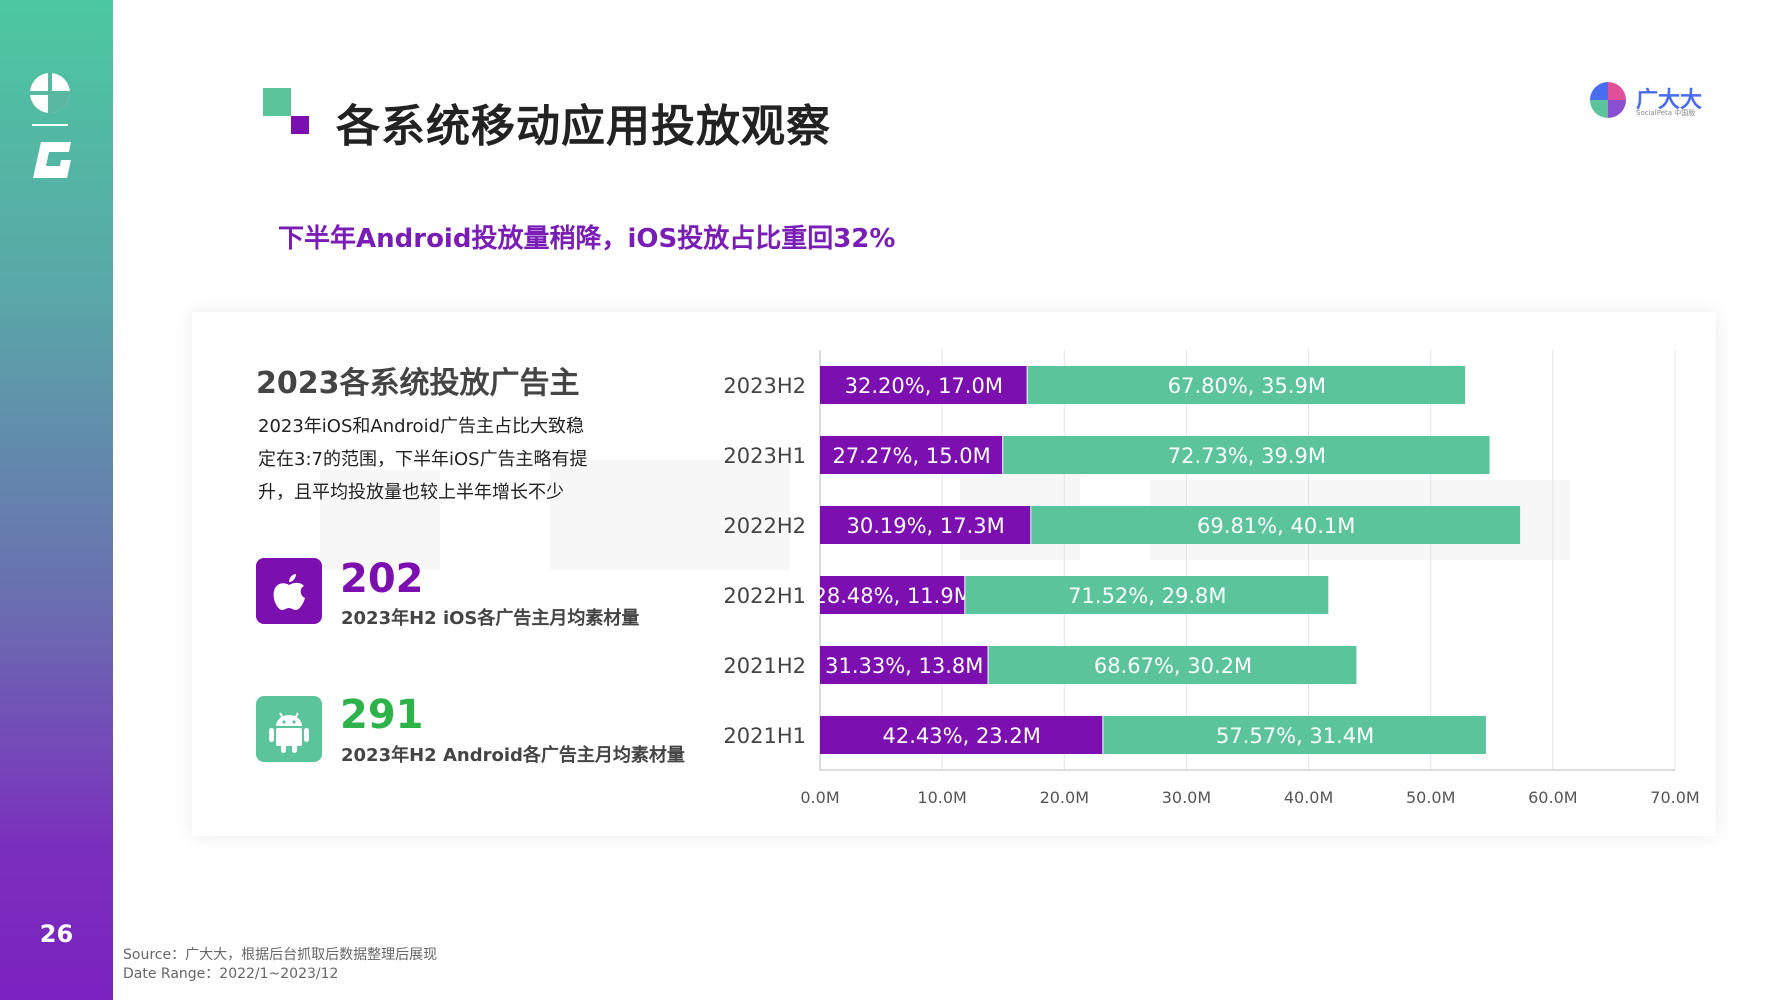 The width and height of the screenshot is (1778, 1000). Describe the element at coordinates (50, 125) in the screenshot. I see `logo-icon` at that location.